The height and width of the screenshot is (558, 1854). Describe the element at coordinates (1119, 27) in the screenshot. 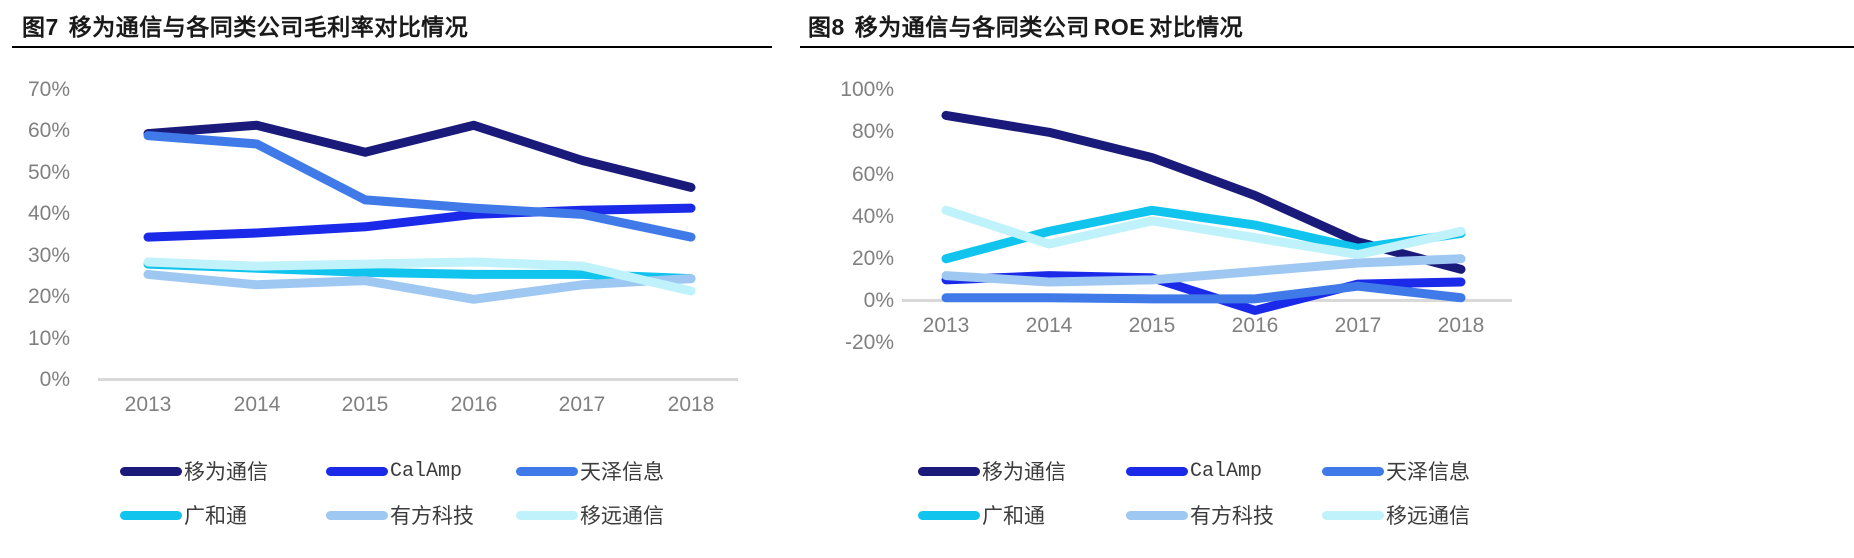

I see `figure-8-title-roe: ROE` at that location.